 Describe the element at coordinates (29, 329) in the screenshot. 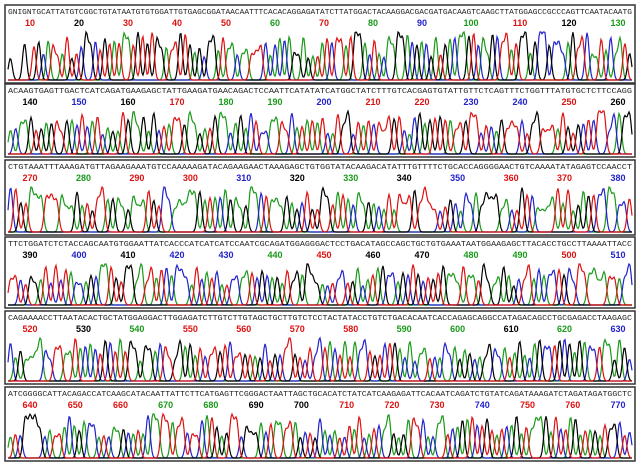

I see `position-number: 520` at that location.